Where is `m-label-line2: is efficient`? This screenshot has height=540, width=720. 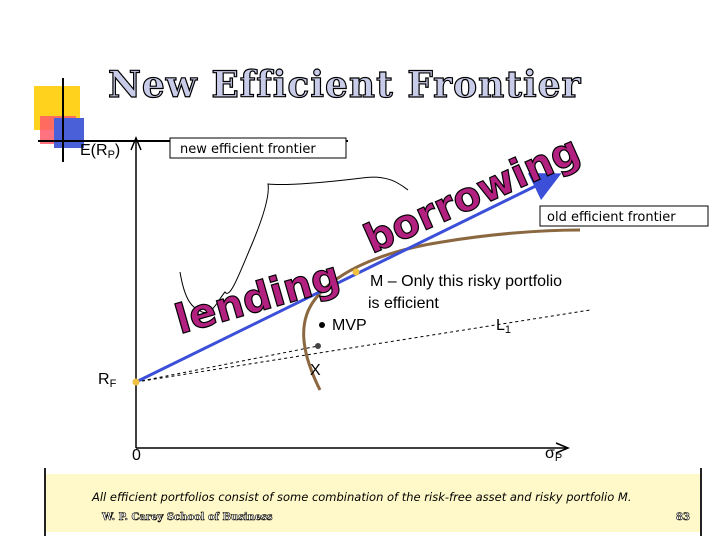
m-label-line2: is efficient is located at coordinates (403, 303).